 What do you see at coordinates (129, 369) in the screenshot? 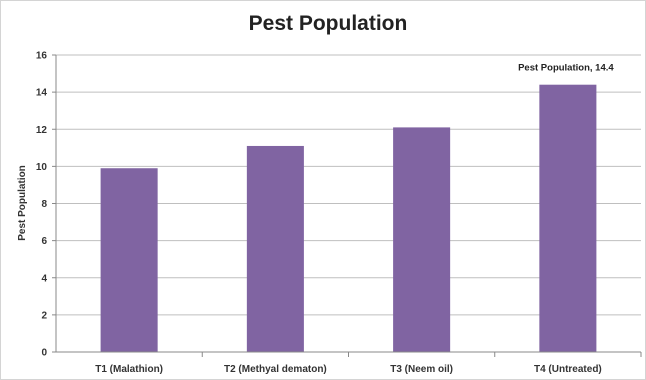
I see `x-tick-label: T1 (Malathion)` at bounding box center [129, 369].